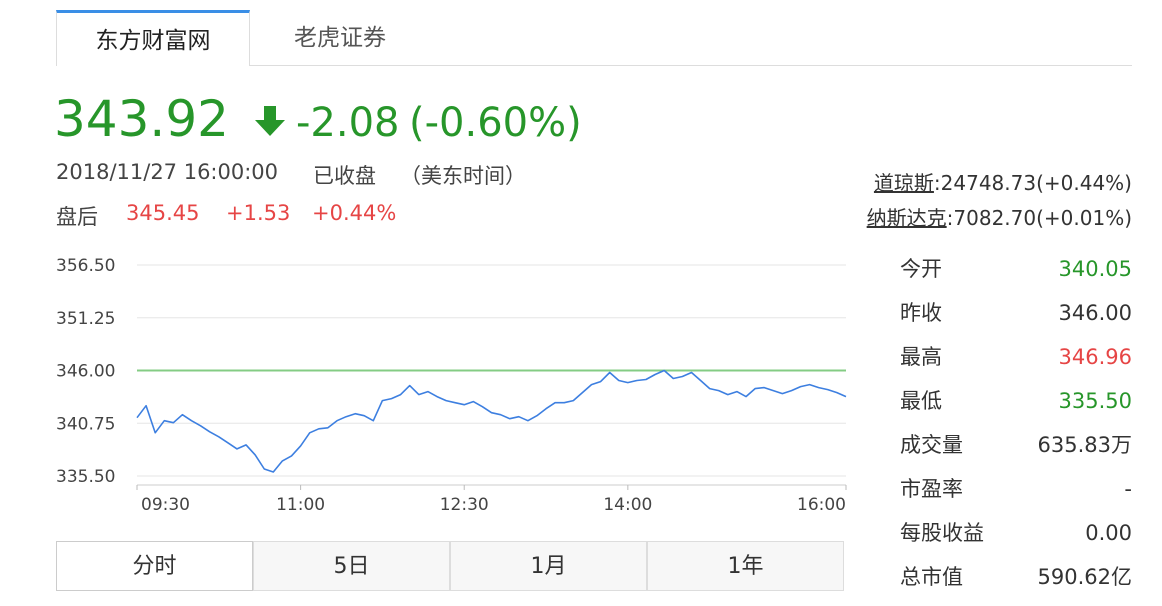 The height and width of the screenshot is (606, 1162). Describe the element at coordinates (1016, 489) in the screenshot. I see `stat-row: 市盈率 -` at that location.